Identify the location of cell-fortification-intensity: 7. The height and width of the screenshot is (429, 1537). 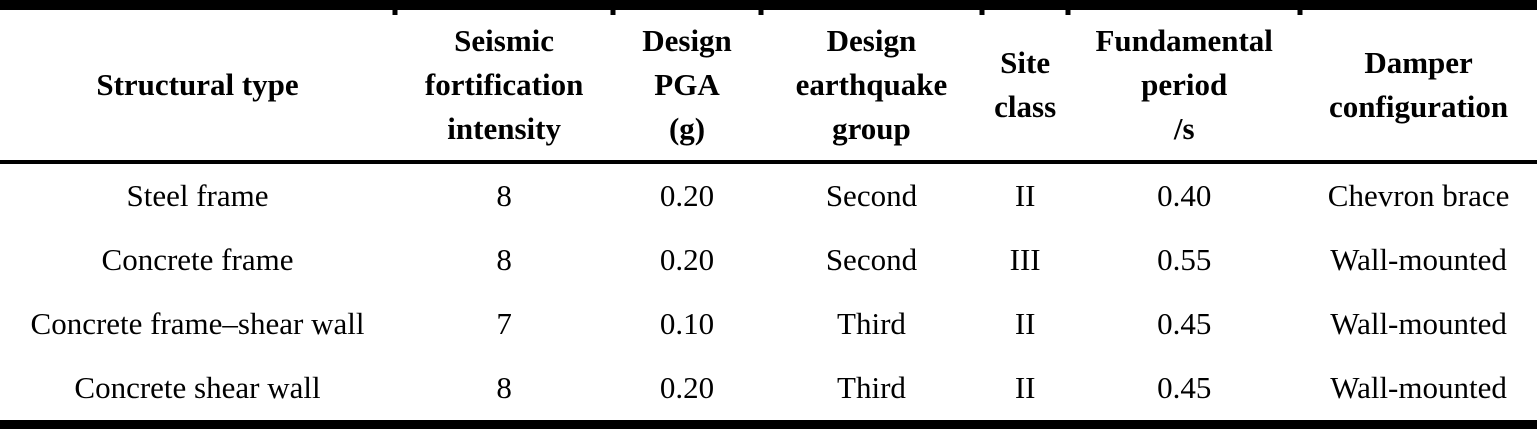
(504, 323).